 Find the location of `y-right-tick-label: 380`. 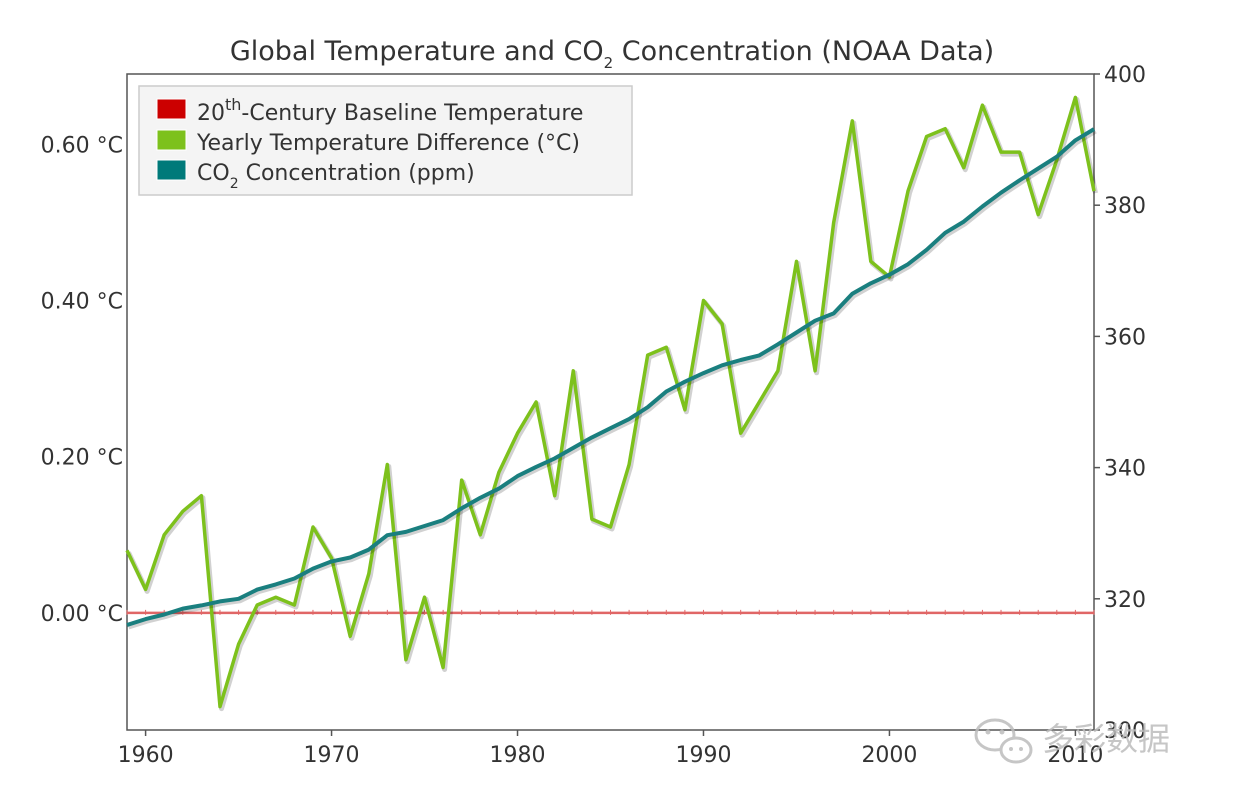

y-right-tick-label: 380 is located at coordinates (1125, 206).